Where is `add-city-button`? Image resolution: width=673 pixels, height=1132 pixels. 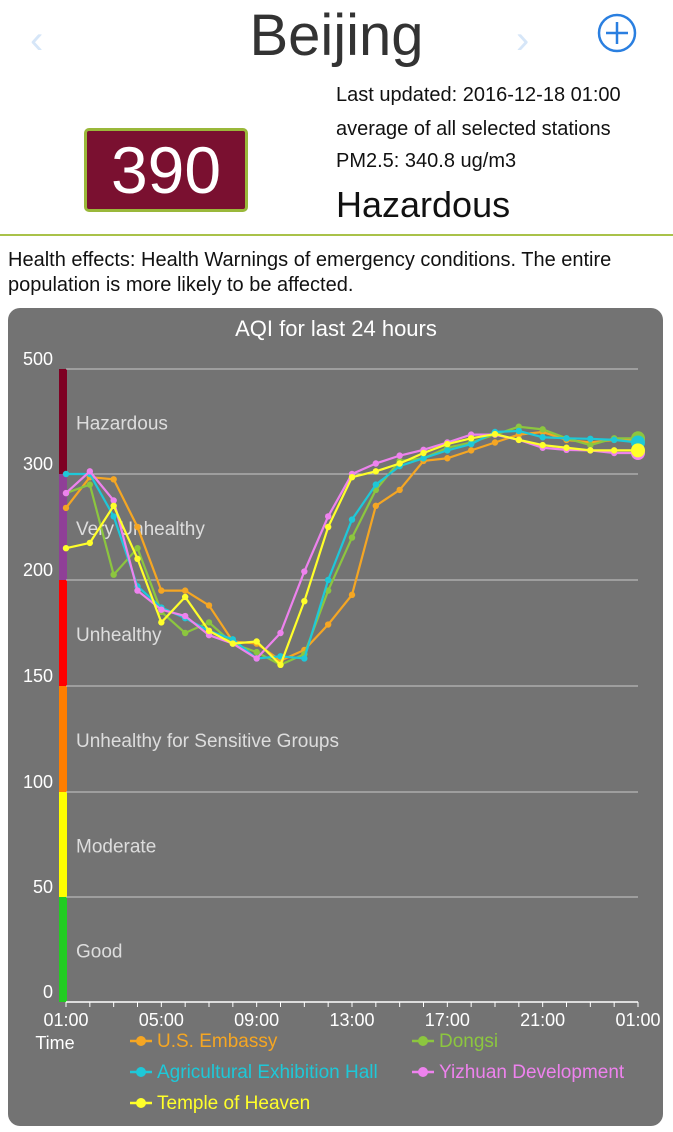
add-city-button is located at coordinates (617, 33).